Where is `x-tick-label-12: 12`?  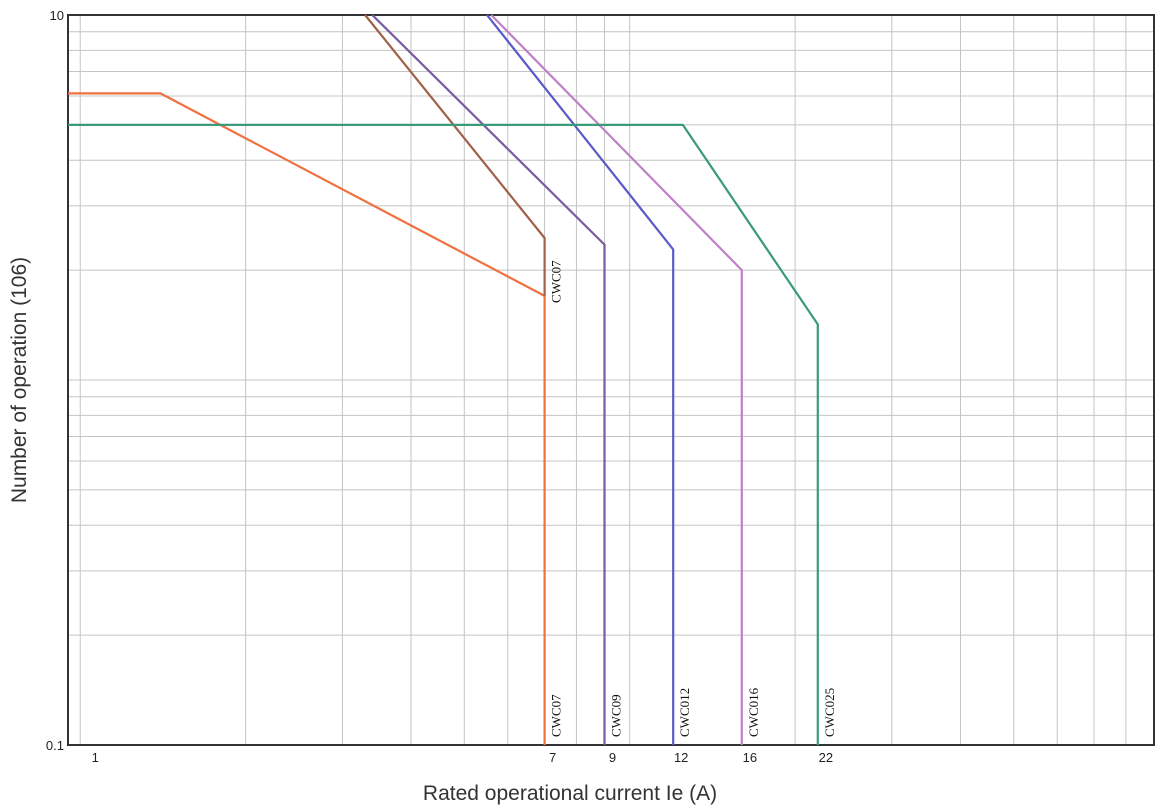 x-tick-label-12: 12 is located at coordinates (681, 757).